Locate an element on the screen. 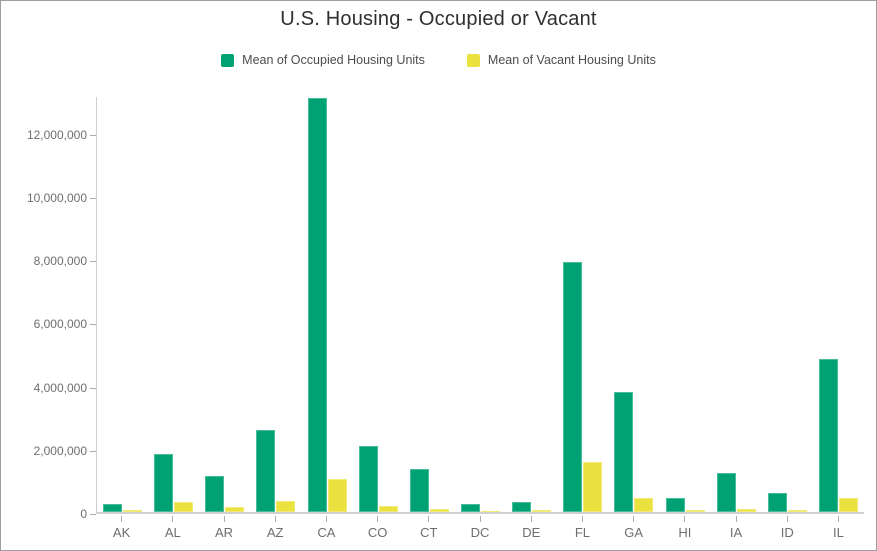 Image resolution: width=877 pixels, height=551 pixels. vacant-bar-hi is located at coordinates (695, 511).